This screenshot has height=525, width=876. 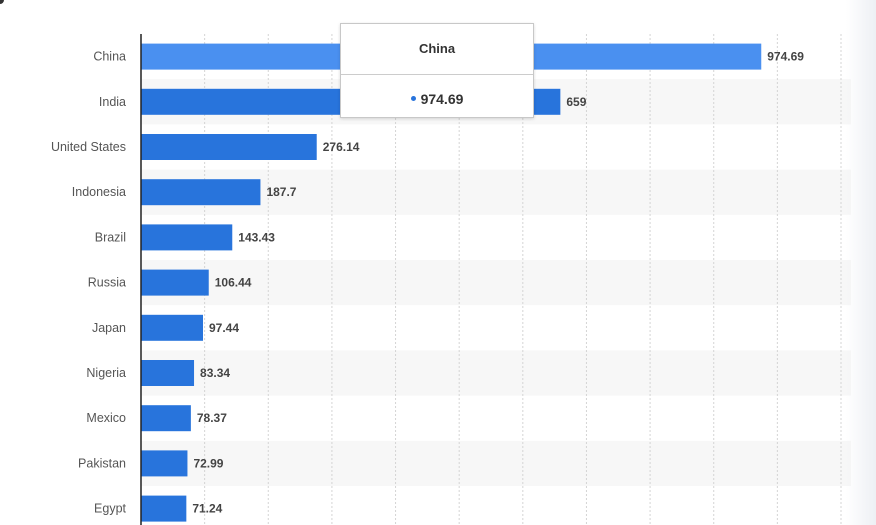 I want to click on data-label: 97.44, so click(x=224, y=328).